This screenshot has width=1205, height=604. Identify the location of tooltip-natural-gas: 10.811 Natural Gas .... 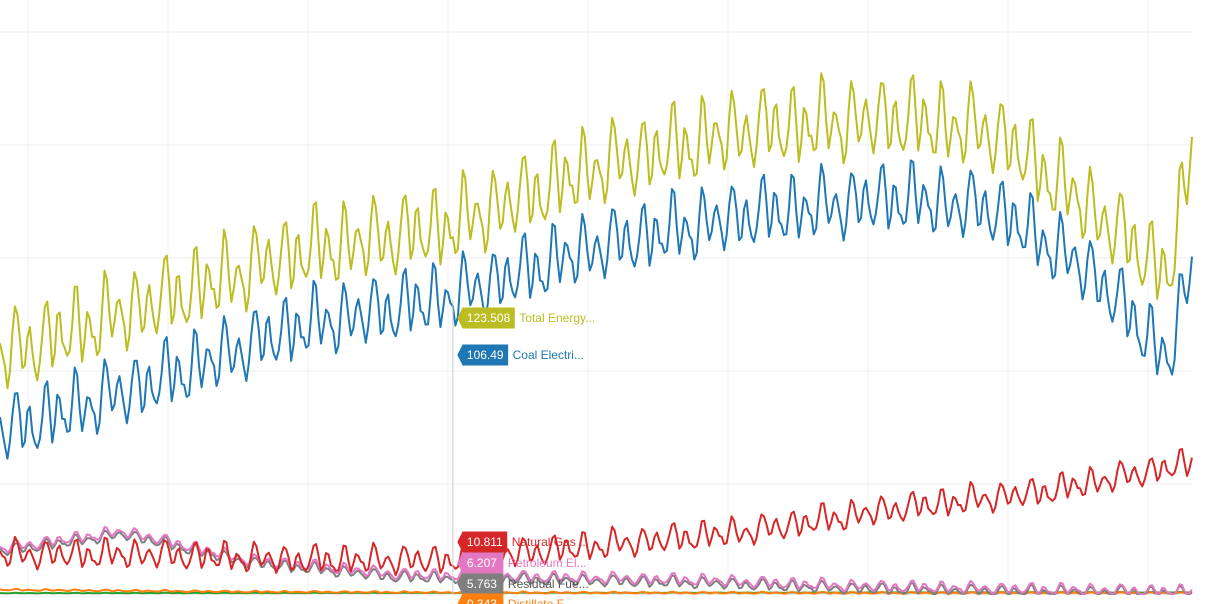
(523, 542).